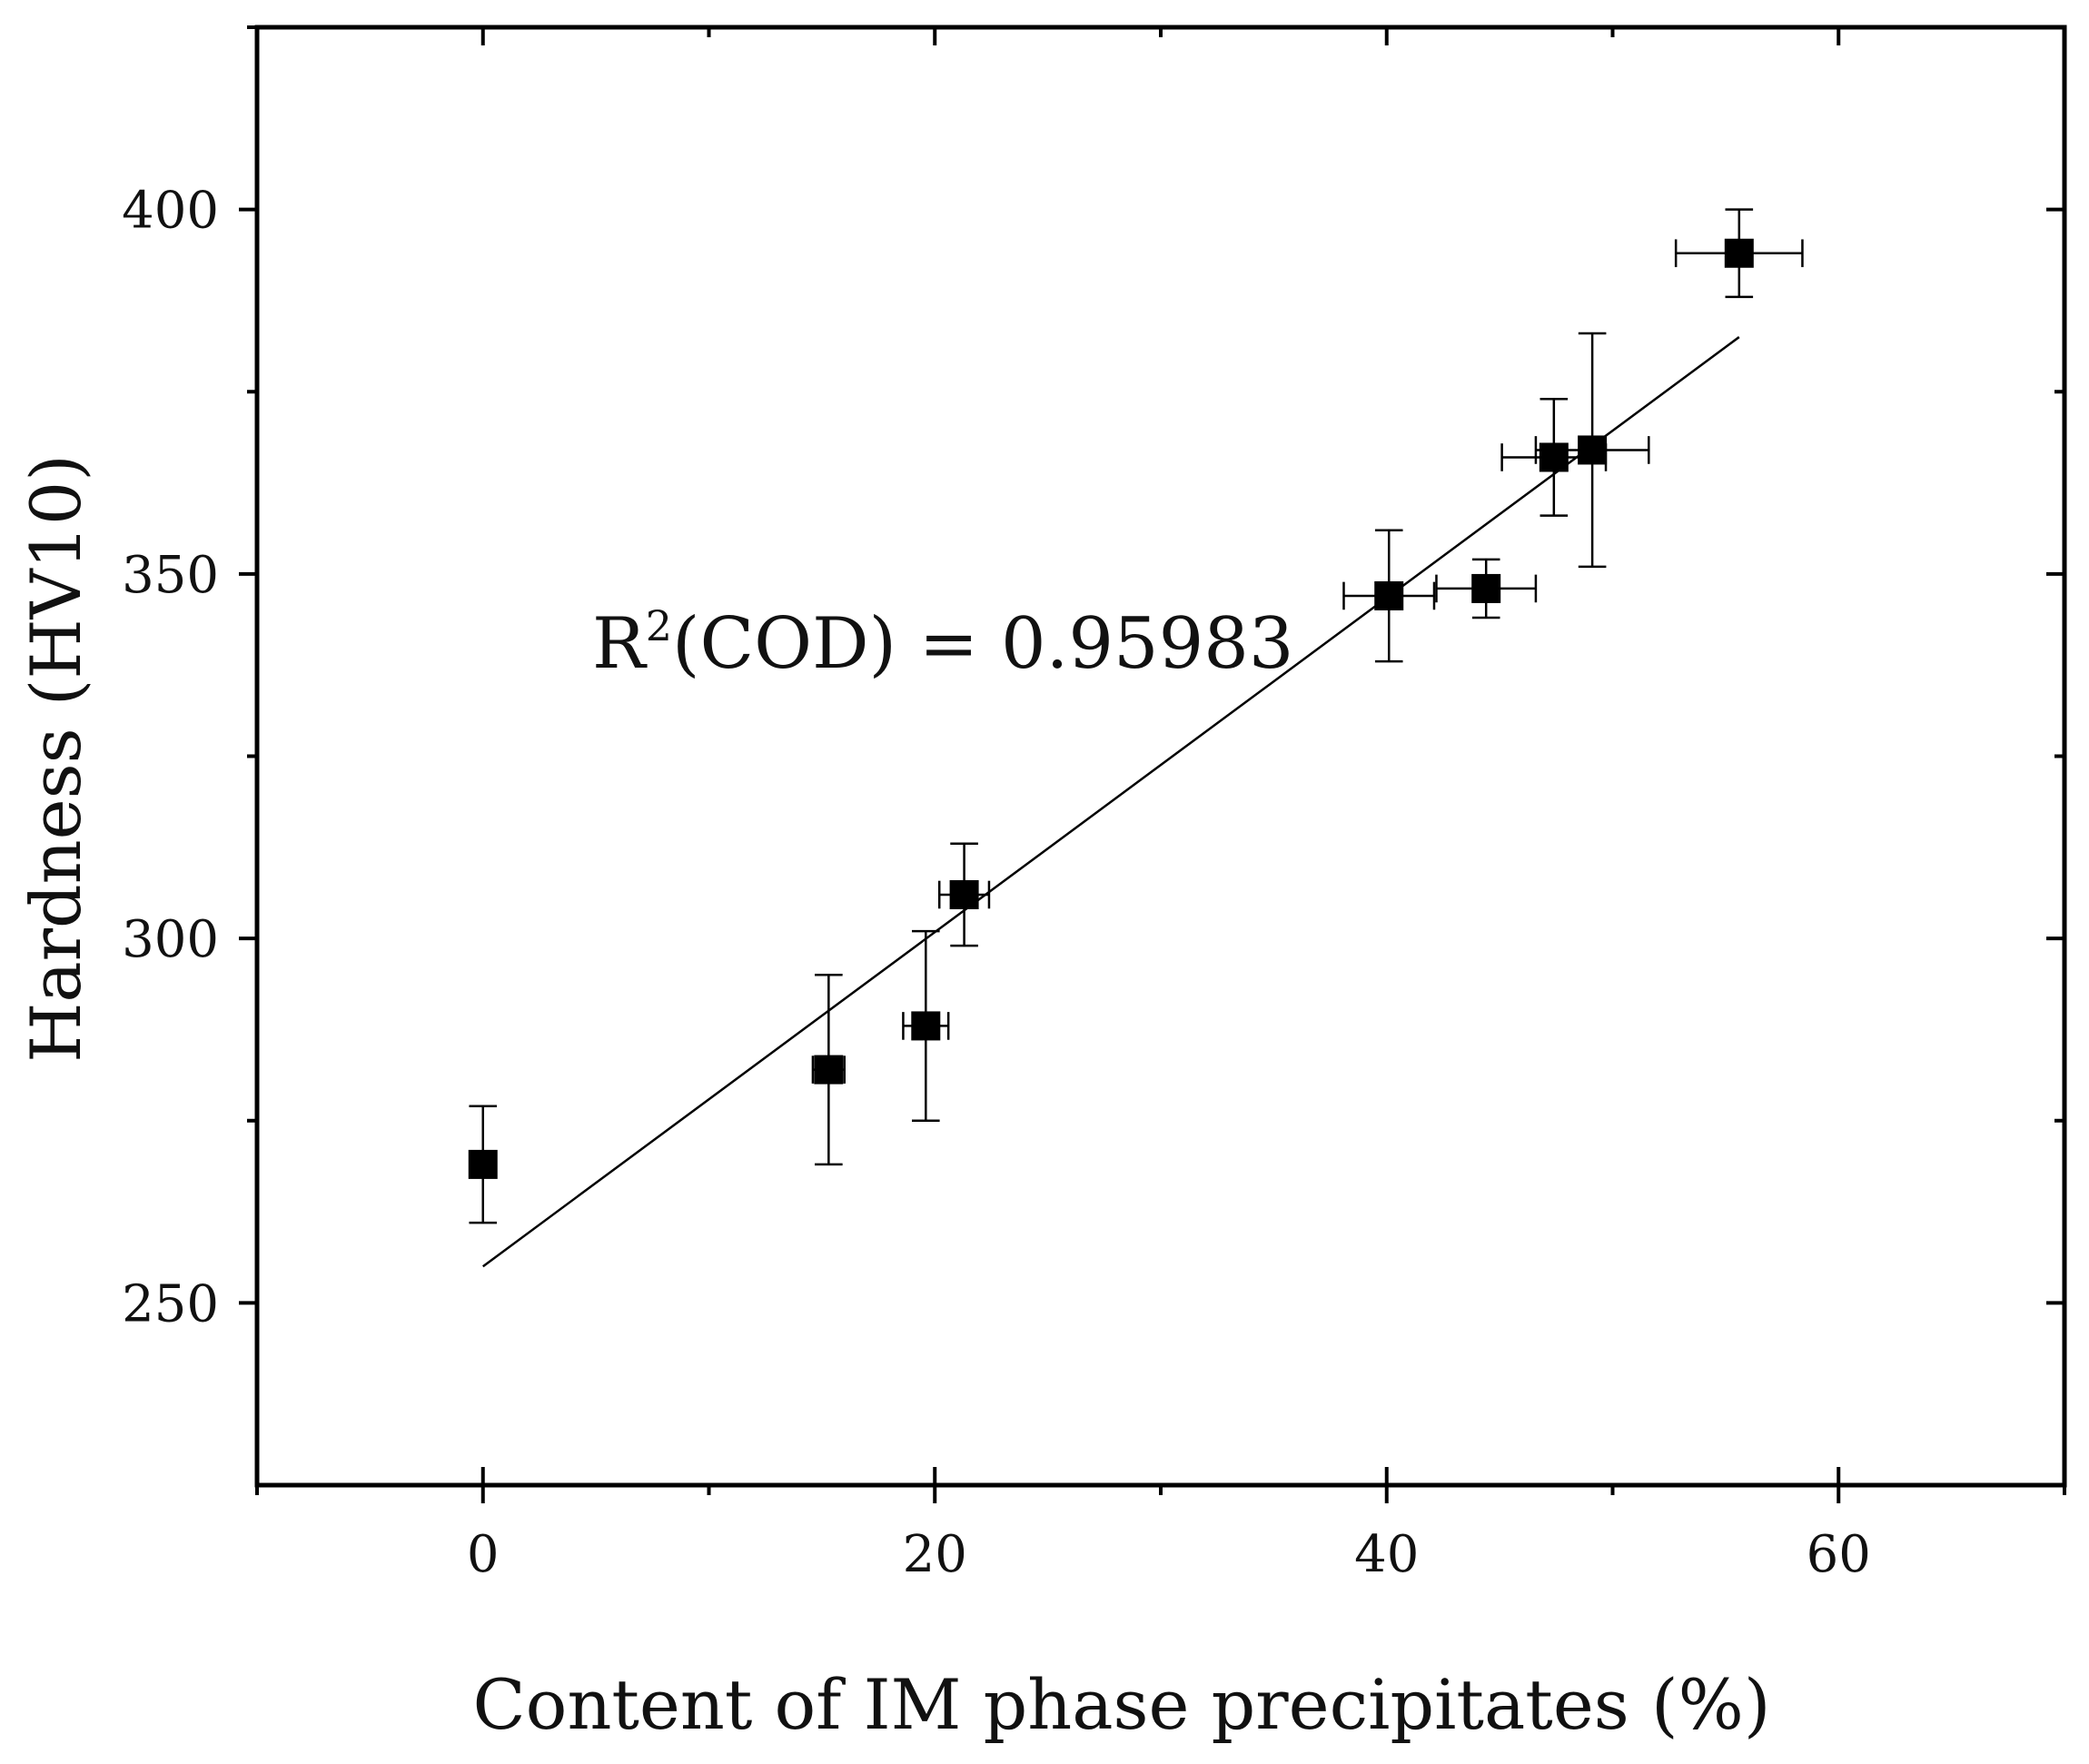 The width and height of the screenshot is (2089, 1764). What do you see at coordinates (1122, 1704) in the screenshot?
I see `x-axis-title: Content of IM phase precipitates (%)` at bounding box center [1122, 1704].